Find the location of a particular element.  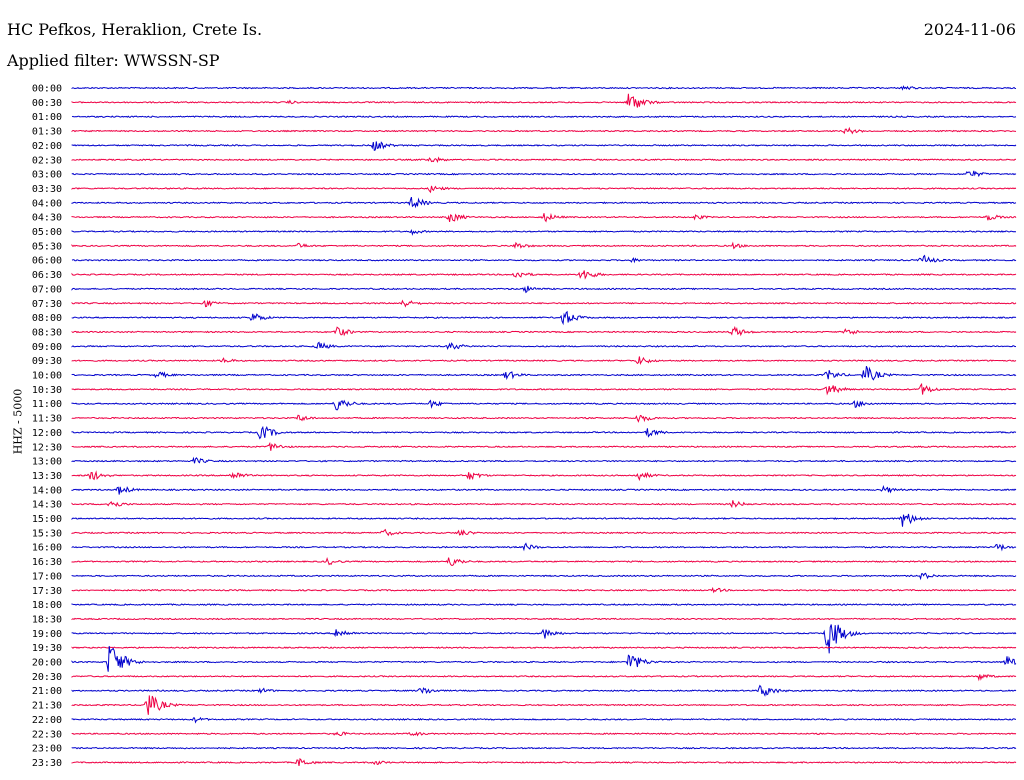

time-tick-label: 15:00 is located at coordinates (47, 519).